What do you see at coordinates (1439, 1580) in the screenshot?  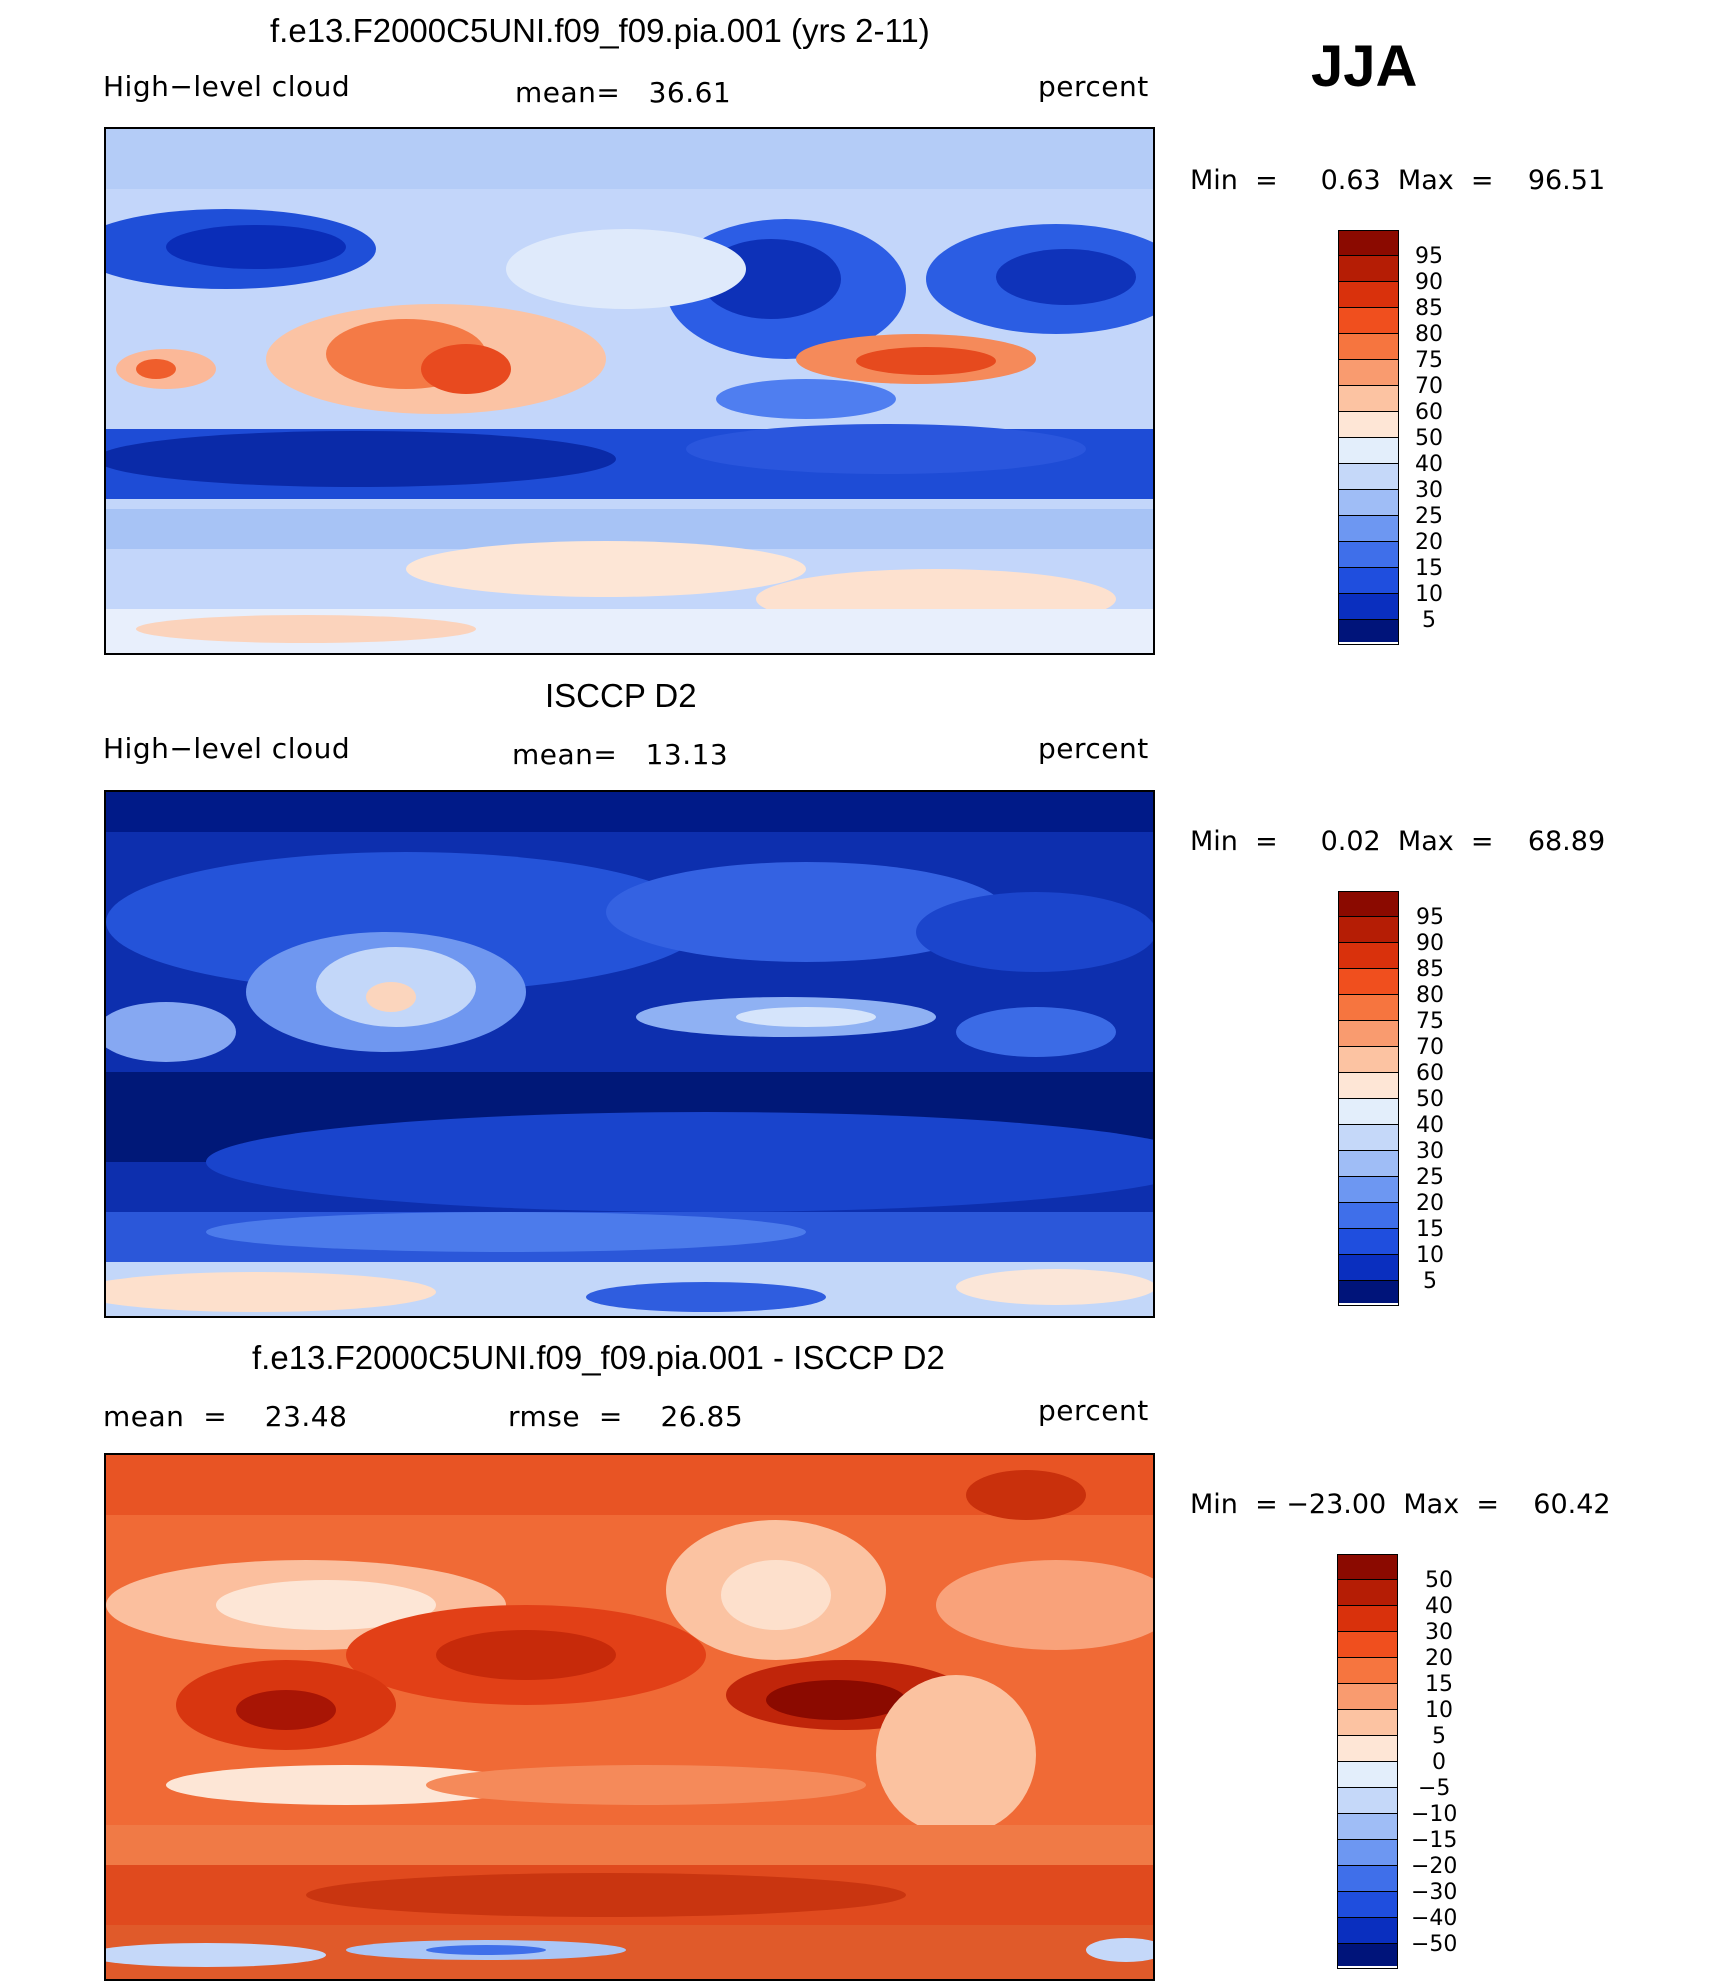 I see `panel3-colorbar-label-50: 50` at bounding box center [1439, 1580].